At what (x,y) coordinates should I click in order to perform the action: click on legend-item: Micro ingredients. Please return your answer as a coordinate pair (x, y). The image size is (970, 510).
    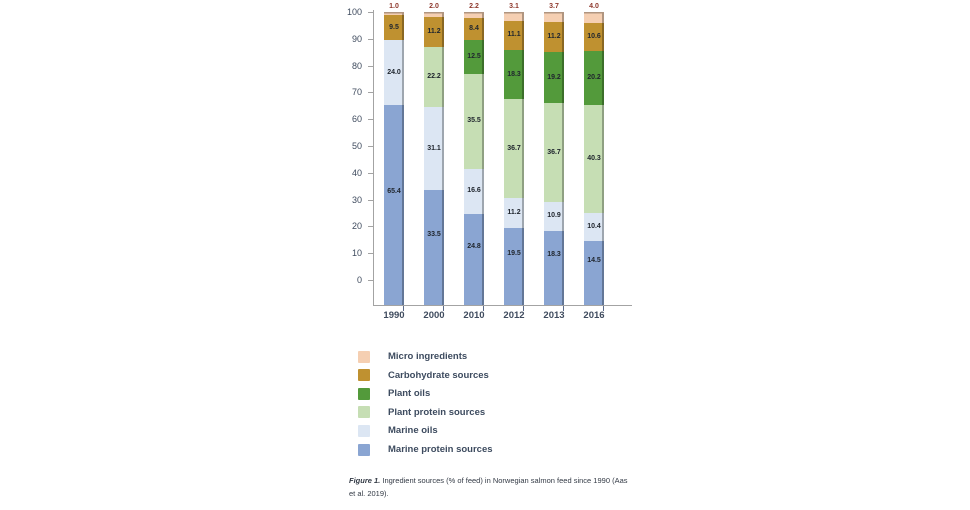
    Looking at the image, I should click on (412, 356).